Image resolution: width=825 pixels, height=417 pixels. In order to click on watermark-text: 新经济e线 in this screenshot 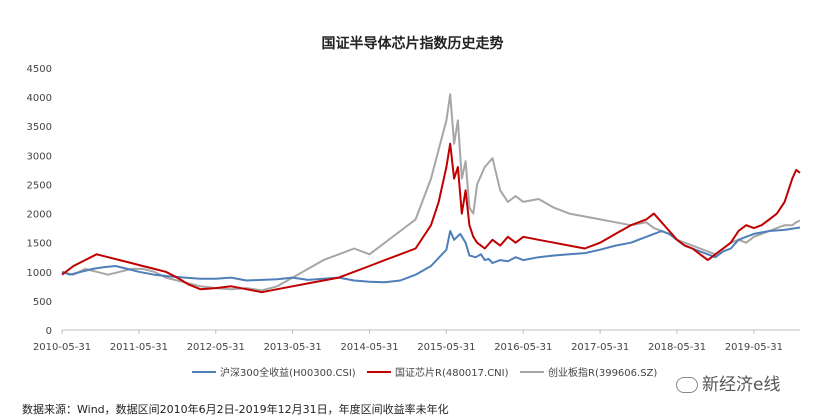, I will do `click(741, 385)`.